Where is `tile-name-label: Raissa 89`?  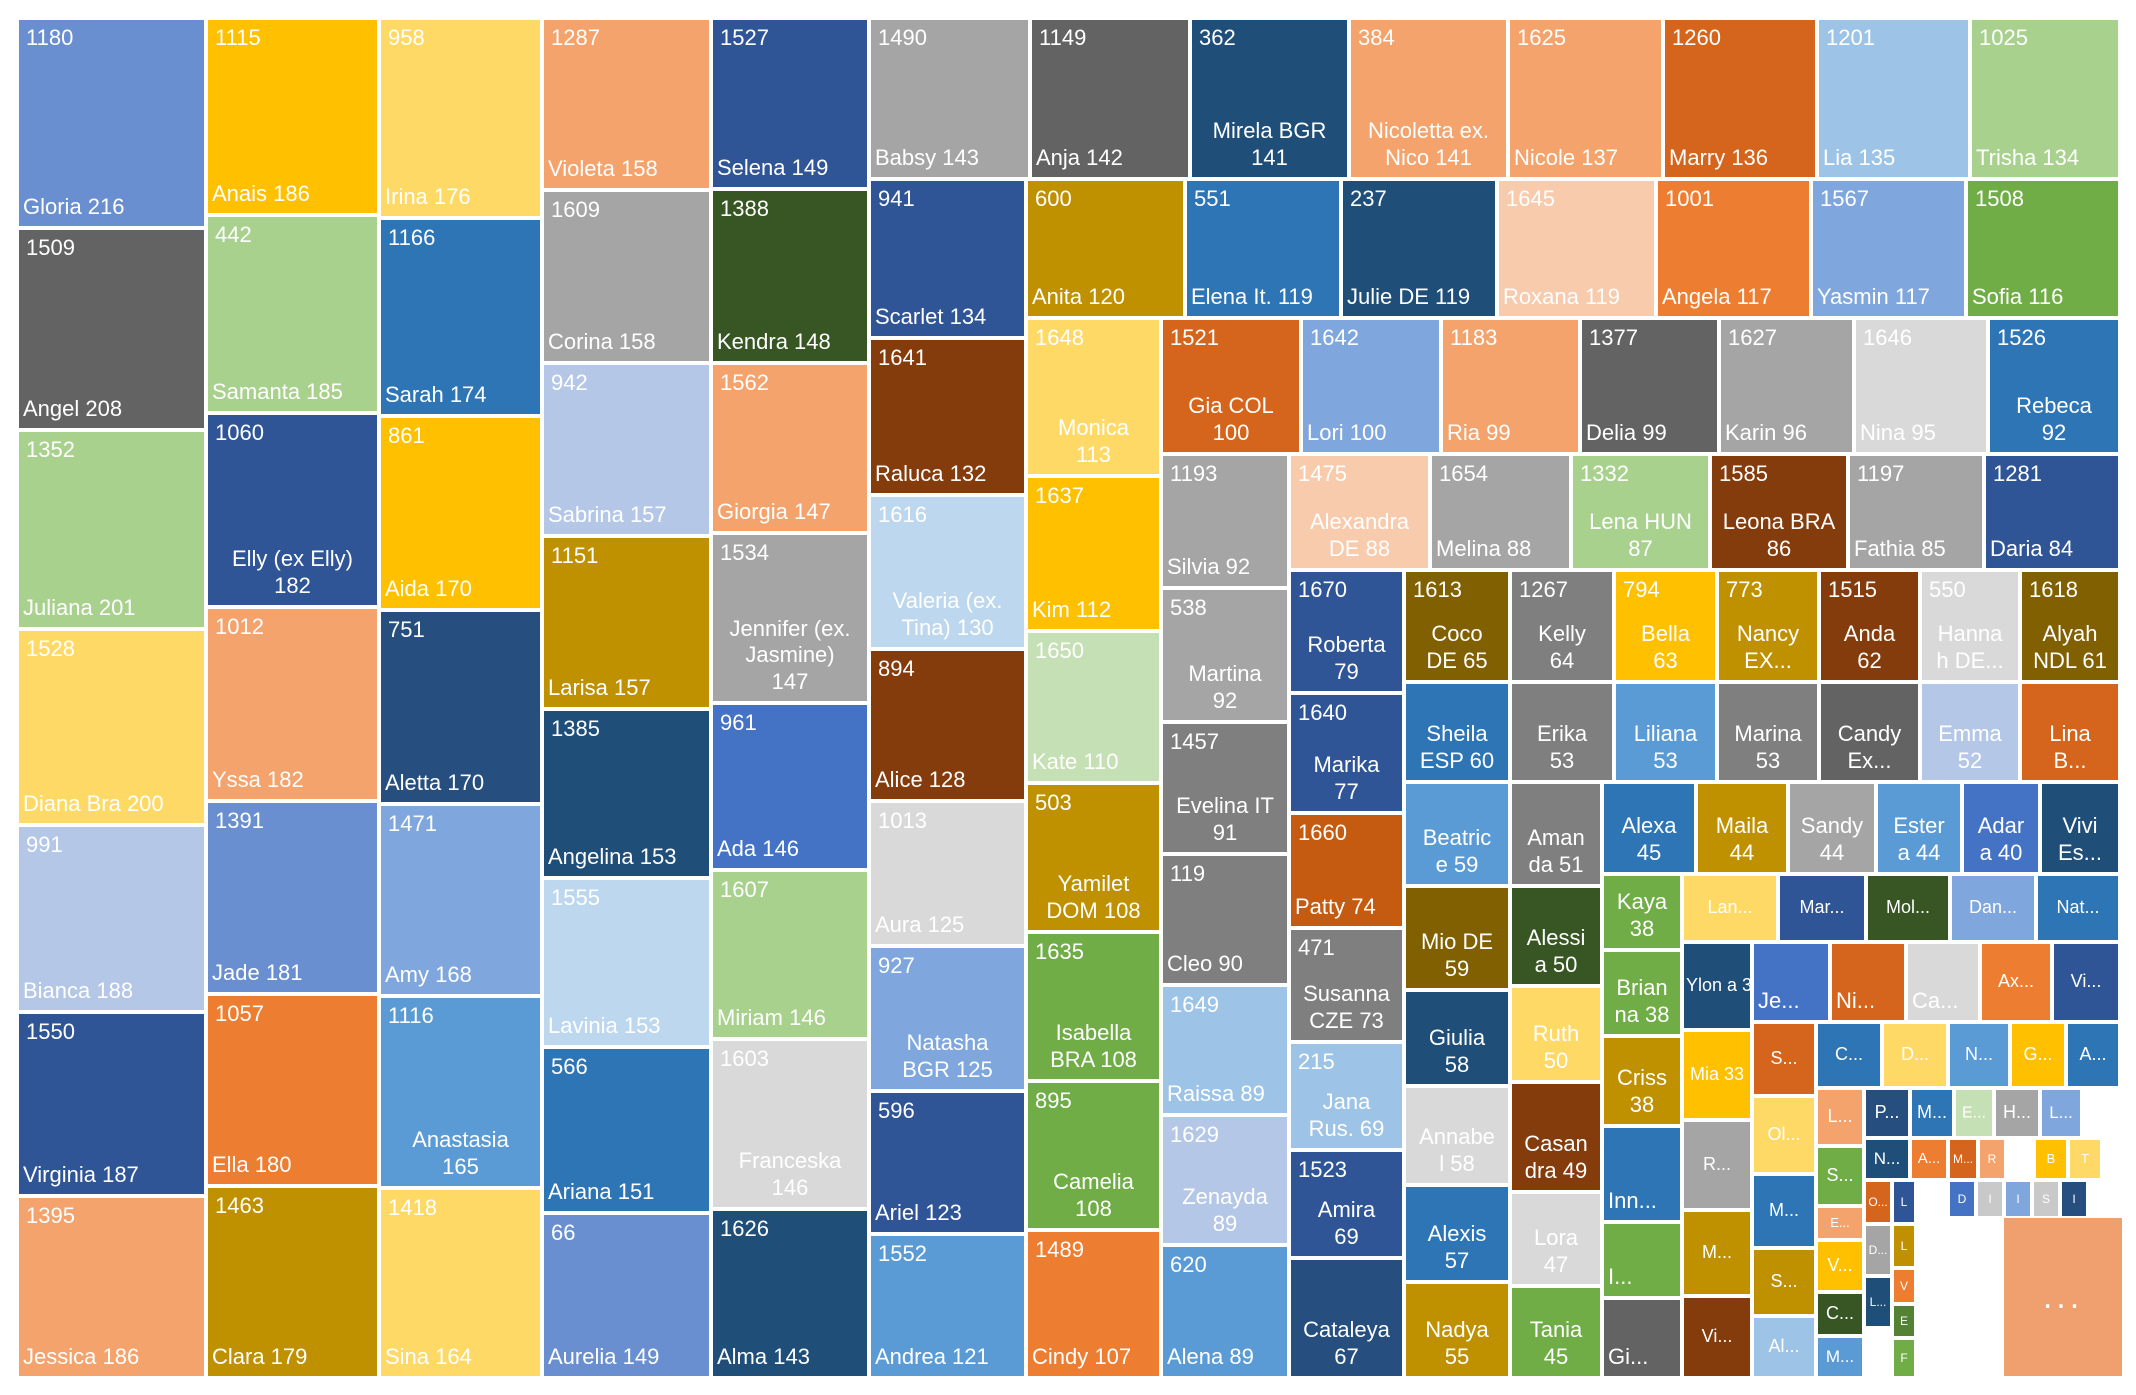 tile-name-label: Raissa 89 is located at coordinates (1216, 1093).